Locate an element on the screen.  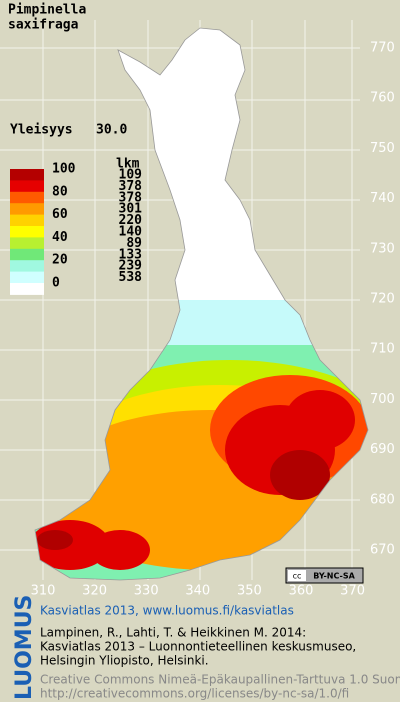
logo: LUOMUS is located at coordinates (24, 647).